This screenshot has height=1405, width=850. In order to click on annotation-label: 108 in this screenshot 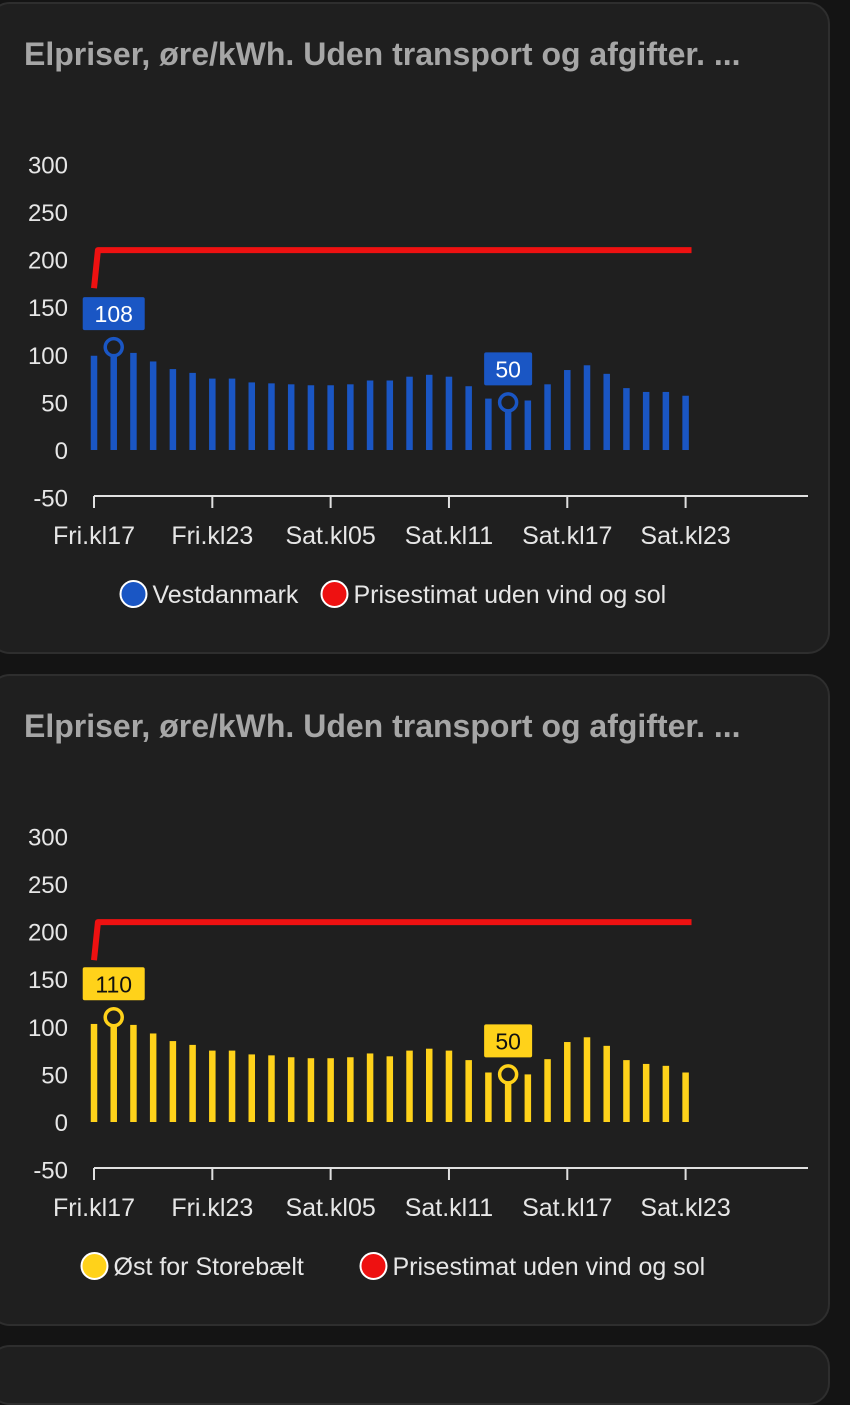, I will do `click(114, 314)`.